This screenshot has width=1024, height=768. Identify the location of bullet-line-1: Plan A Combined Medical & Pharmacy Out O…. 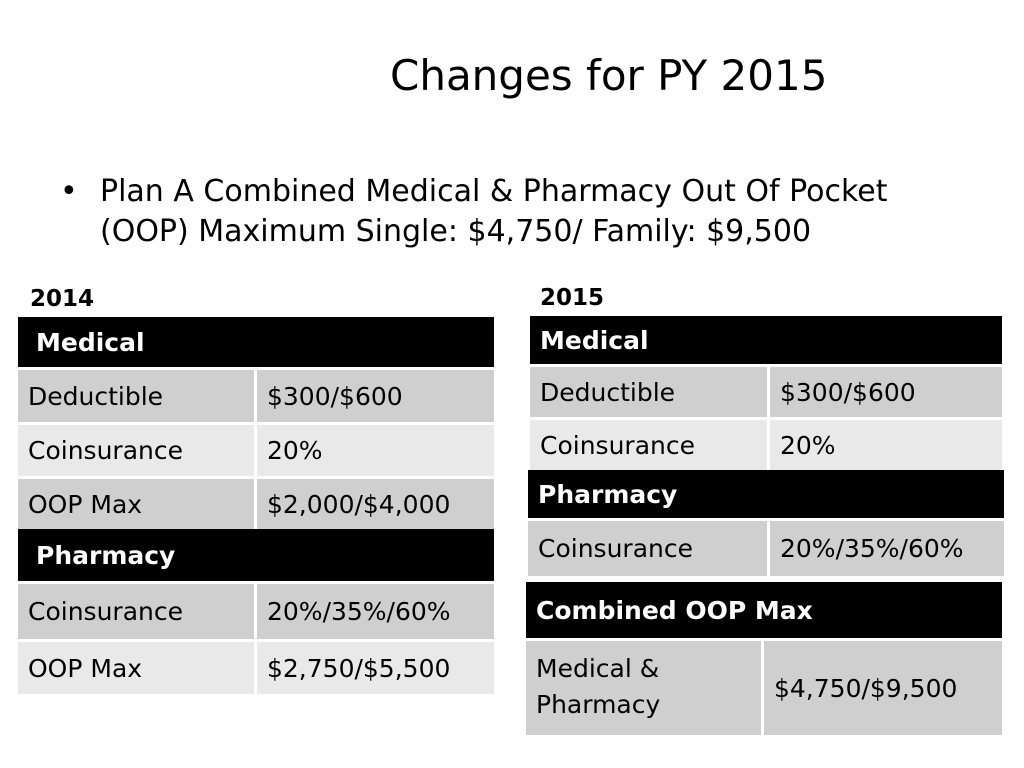
(494, 191).